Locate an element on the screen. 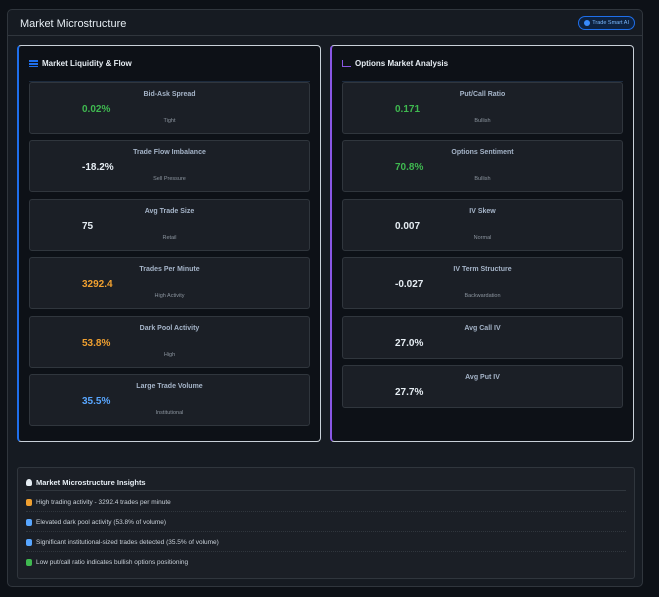 The image size is (659, 597). liquidity-icon is located at coordinates (33, 63).